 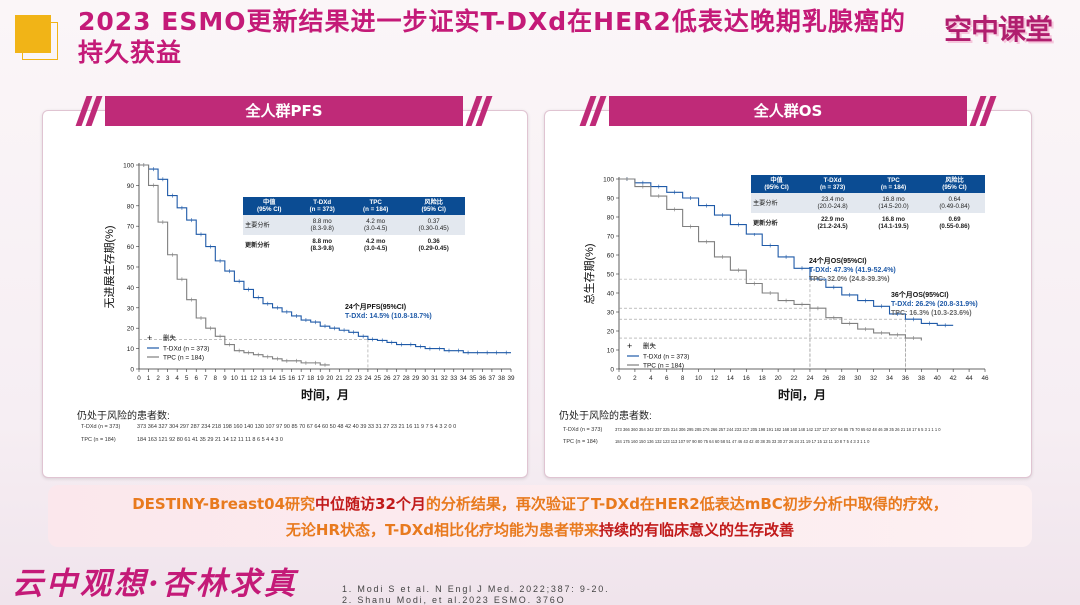 What do you see at coordinates (131, 329) in the screenshot?
I see `y-tick-label: 20` at bounding box center [131, 329].